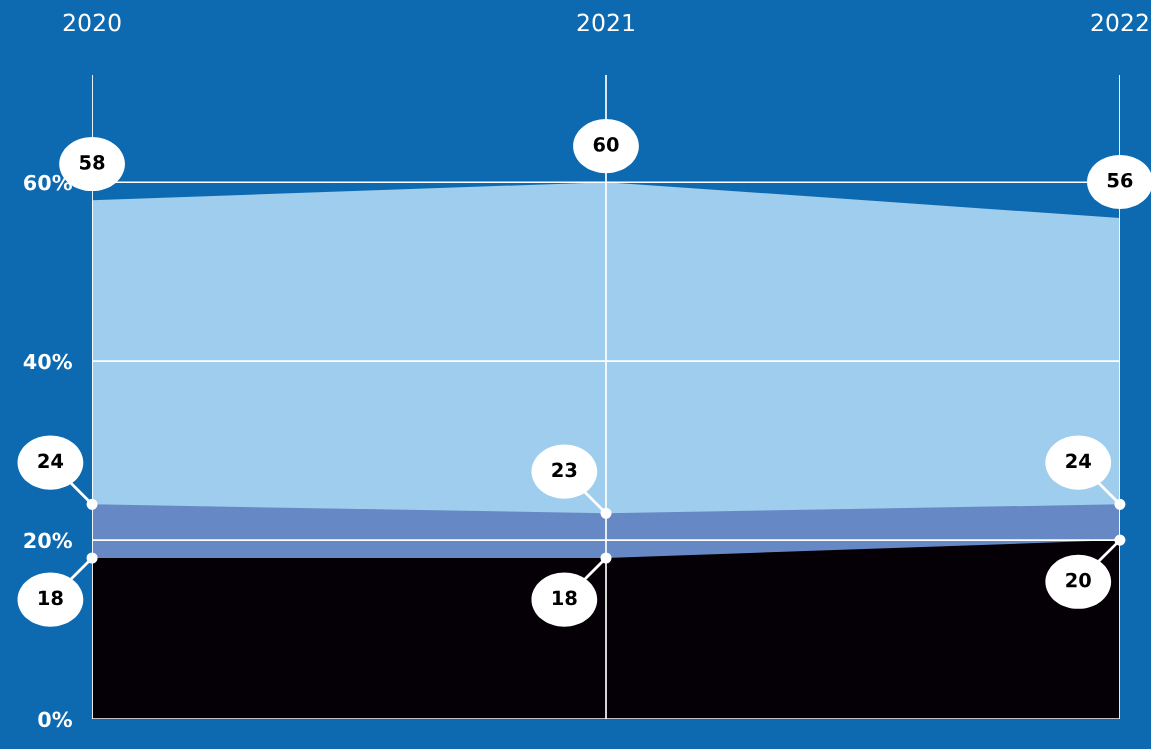 The height and width of the screenshot is (749, 1151). I want to click on y-tick-label: 20%, so click(48, 540).